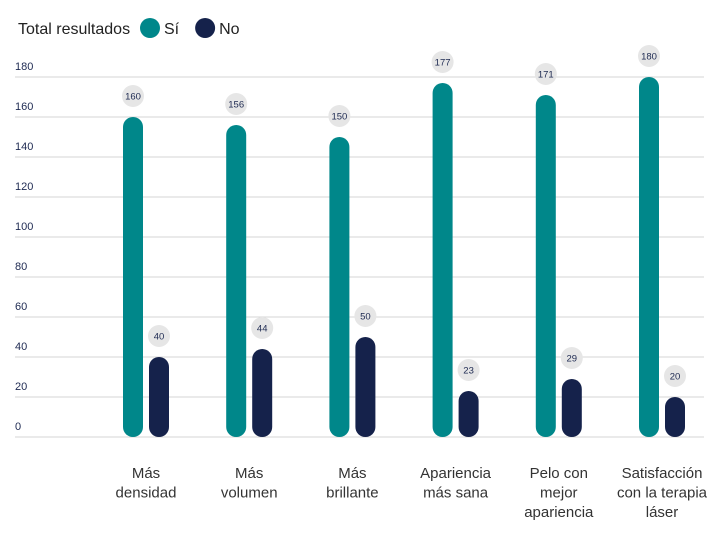  I want to click on x-tick-label: densidad, so click(146, 493).